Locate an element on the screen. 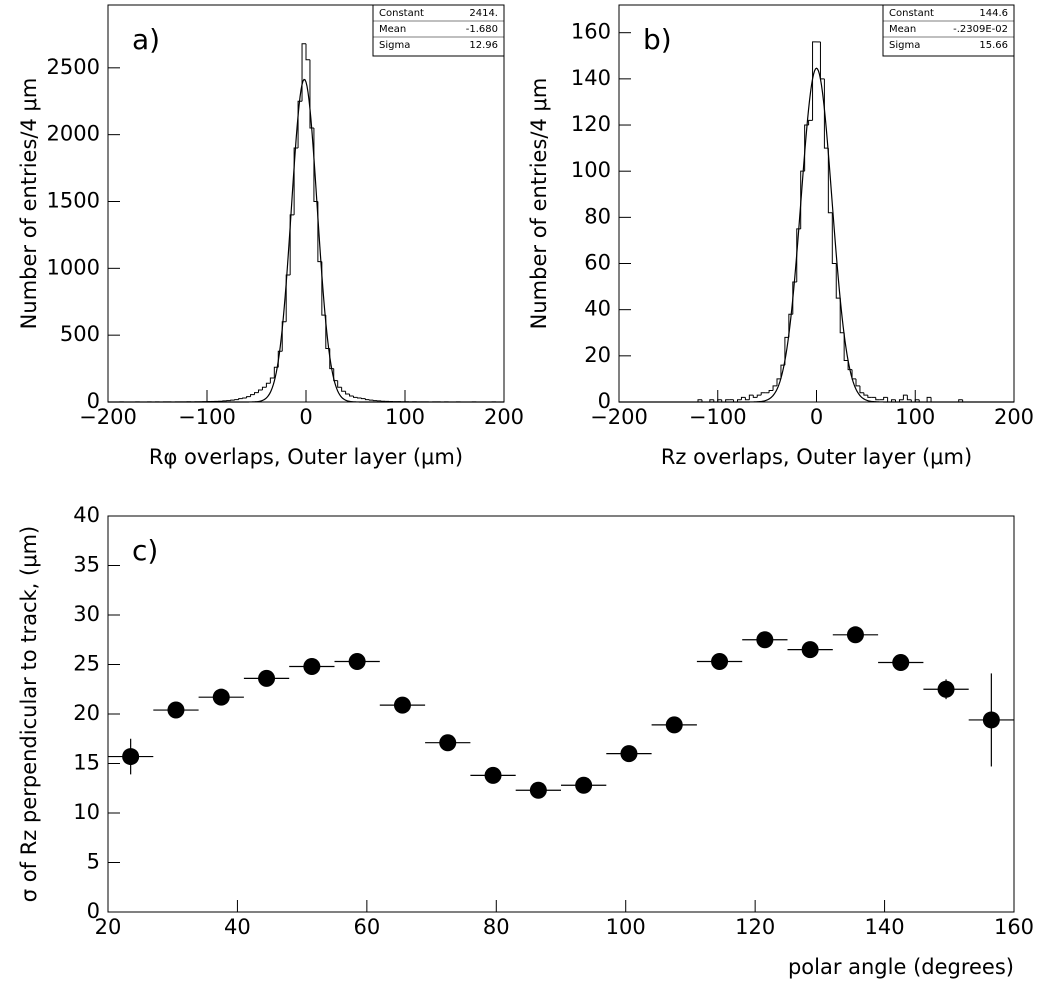 Image resolution: width=1041 pixels, height=983 pixels. y-tick-label: 100 is located at coordinates (591, 170).